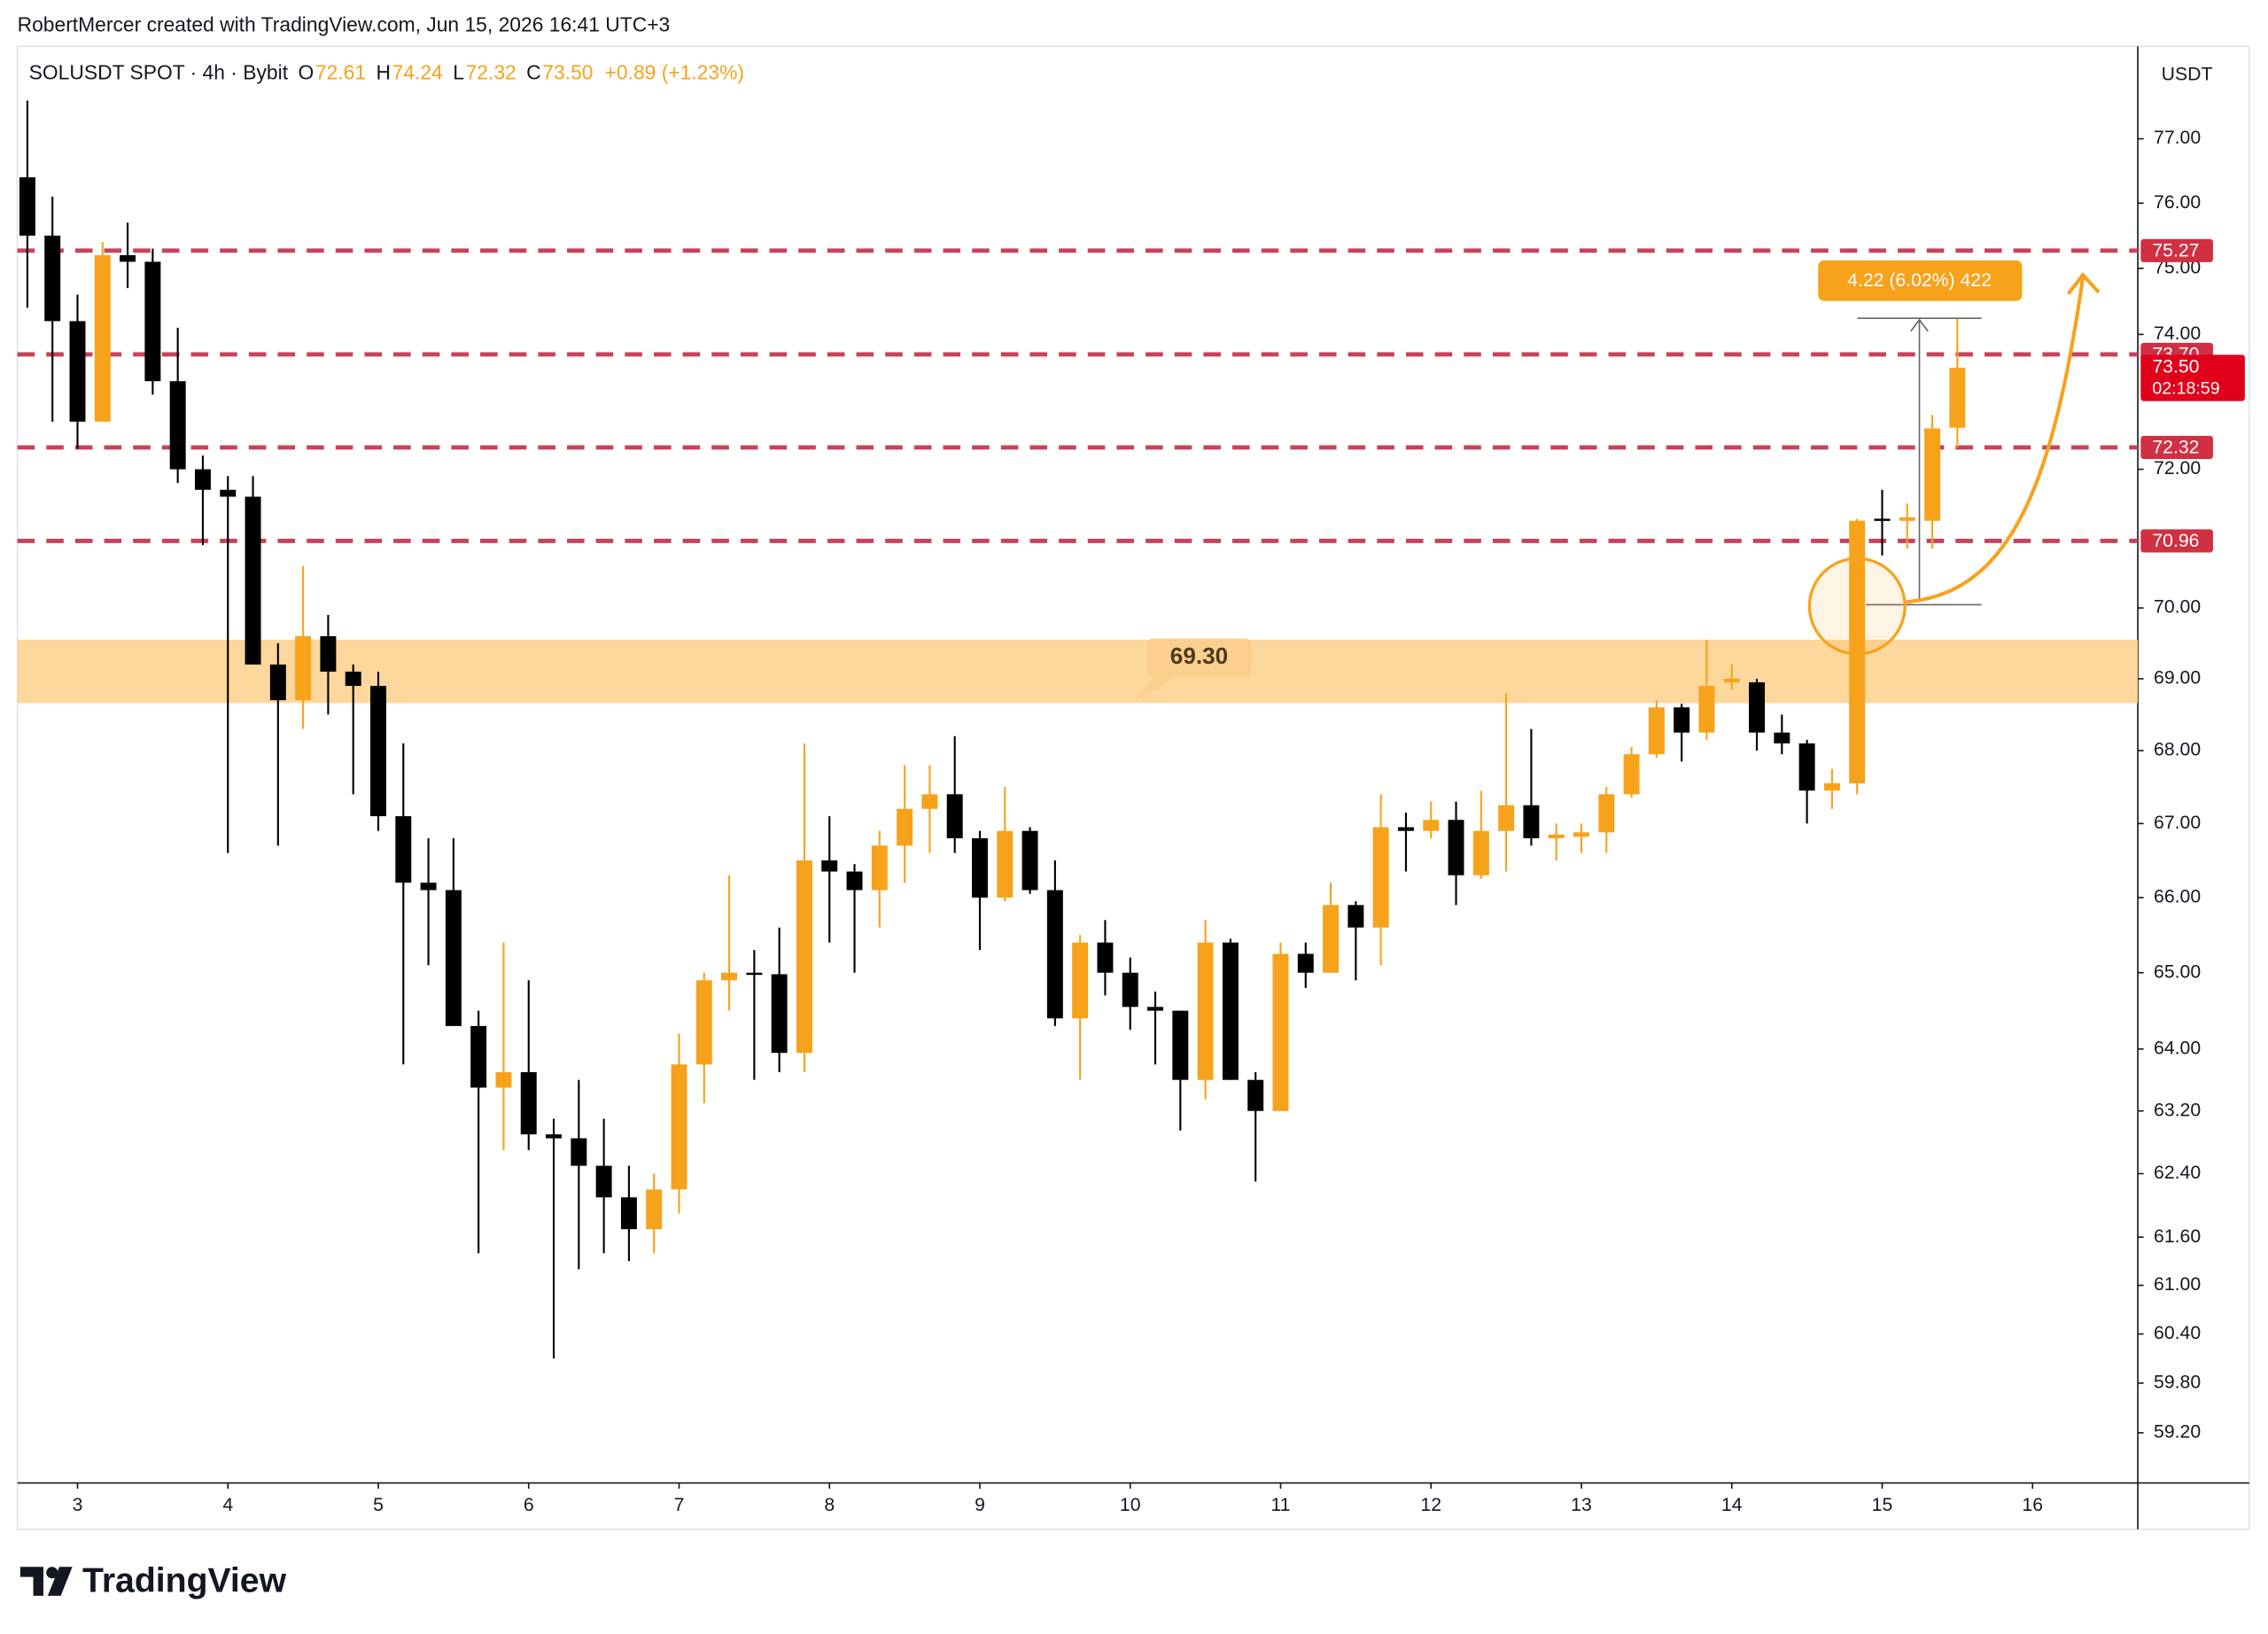  I want to click on x-tick-label: 12, so click(1430, 1505).